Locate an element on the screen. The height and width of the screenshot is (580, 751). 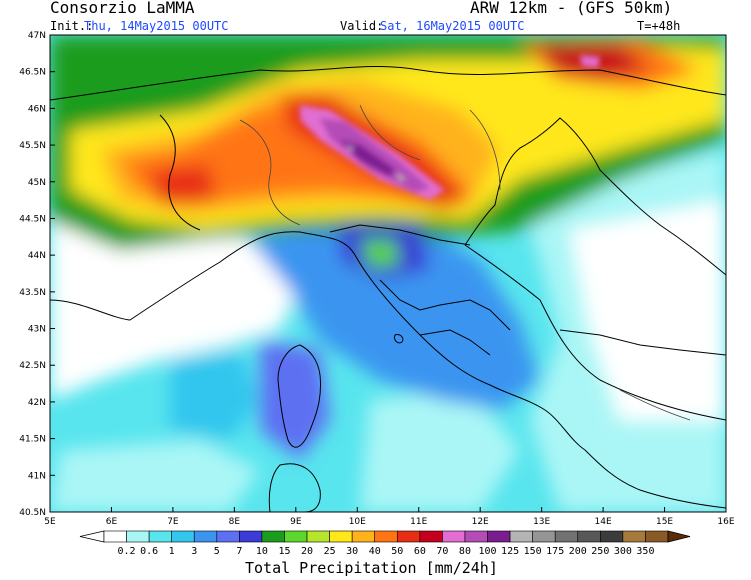
lat-tick-label: 45.5N is located at coordinates (32, 146).